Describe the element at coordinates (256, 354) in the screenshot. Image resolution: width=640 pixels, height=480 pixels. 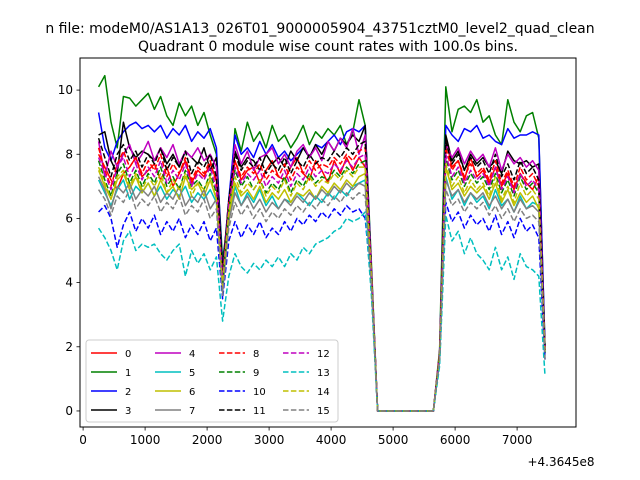
I see `legend-label-8: 8` at that location.